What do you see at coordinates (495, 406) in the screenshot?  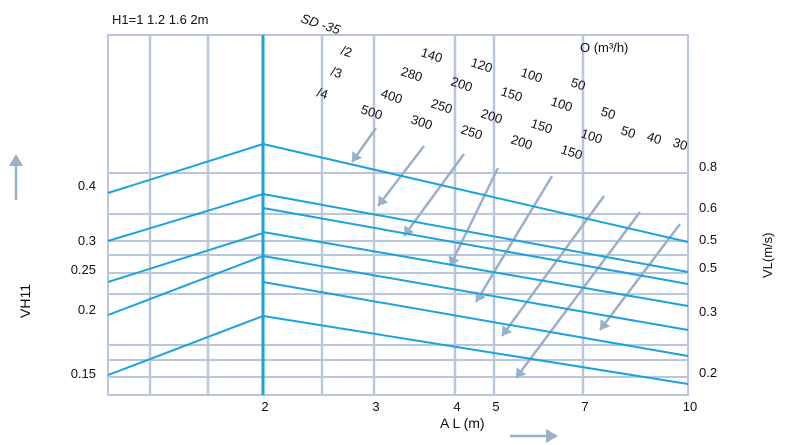 I see `x-tick-label: 5` at bounding box center [495, 406].